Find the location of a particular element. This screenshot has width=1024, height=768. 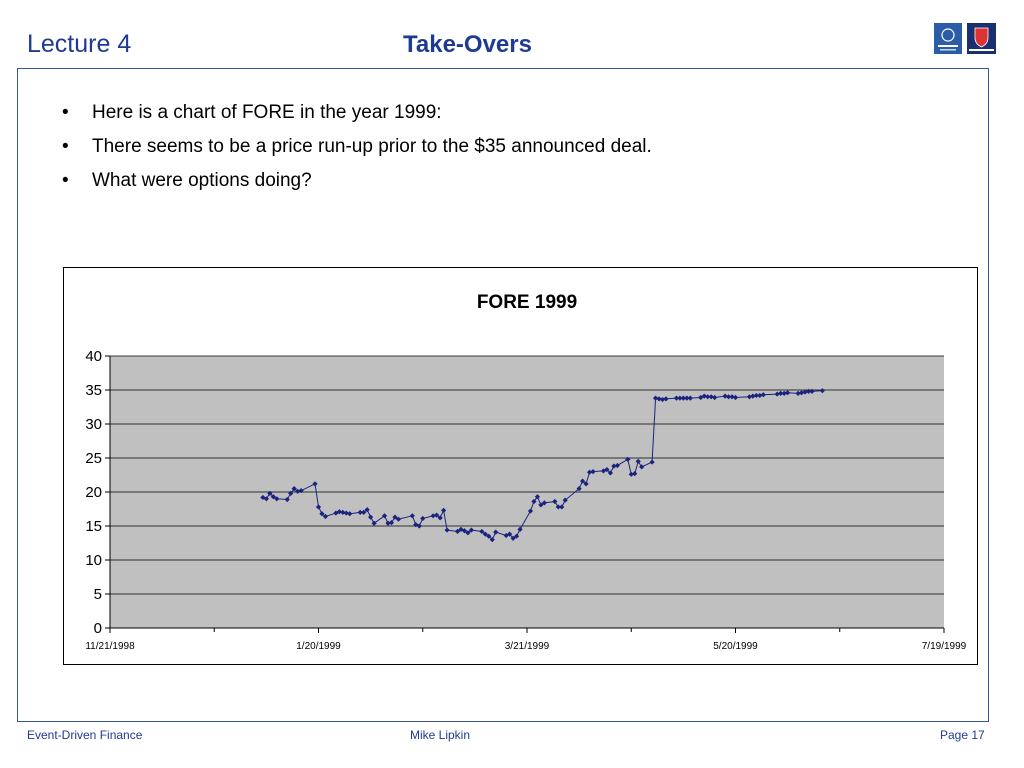

y-tick-label: 5 is located at coordinates (98, 594).